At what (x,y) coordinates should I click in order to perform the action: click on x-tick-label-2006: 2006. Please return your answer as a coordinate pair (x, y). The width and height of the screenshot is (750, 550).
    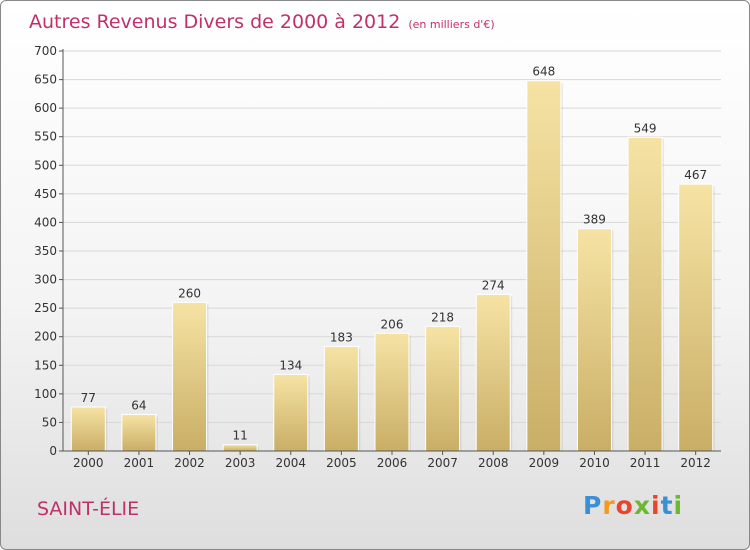
    Looking at the image, I should click on (392, 463).